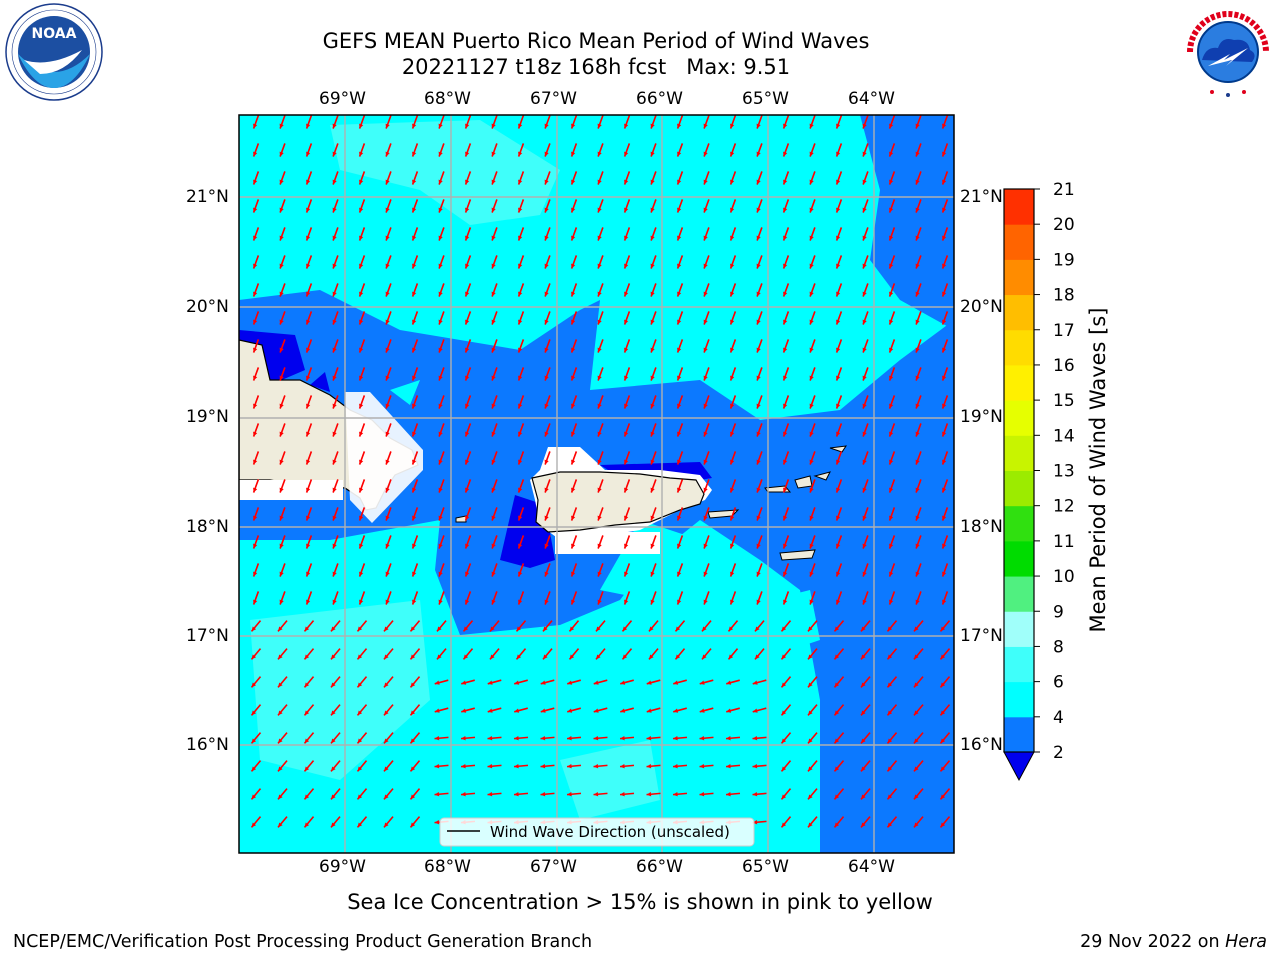 This screenshot has height=960, width=1280. What do you see at coordinates (1064, 260) in the screenshot?
I see `colorbar-tick-label: 19` at bounding box center [1064, 260].